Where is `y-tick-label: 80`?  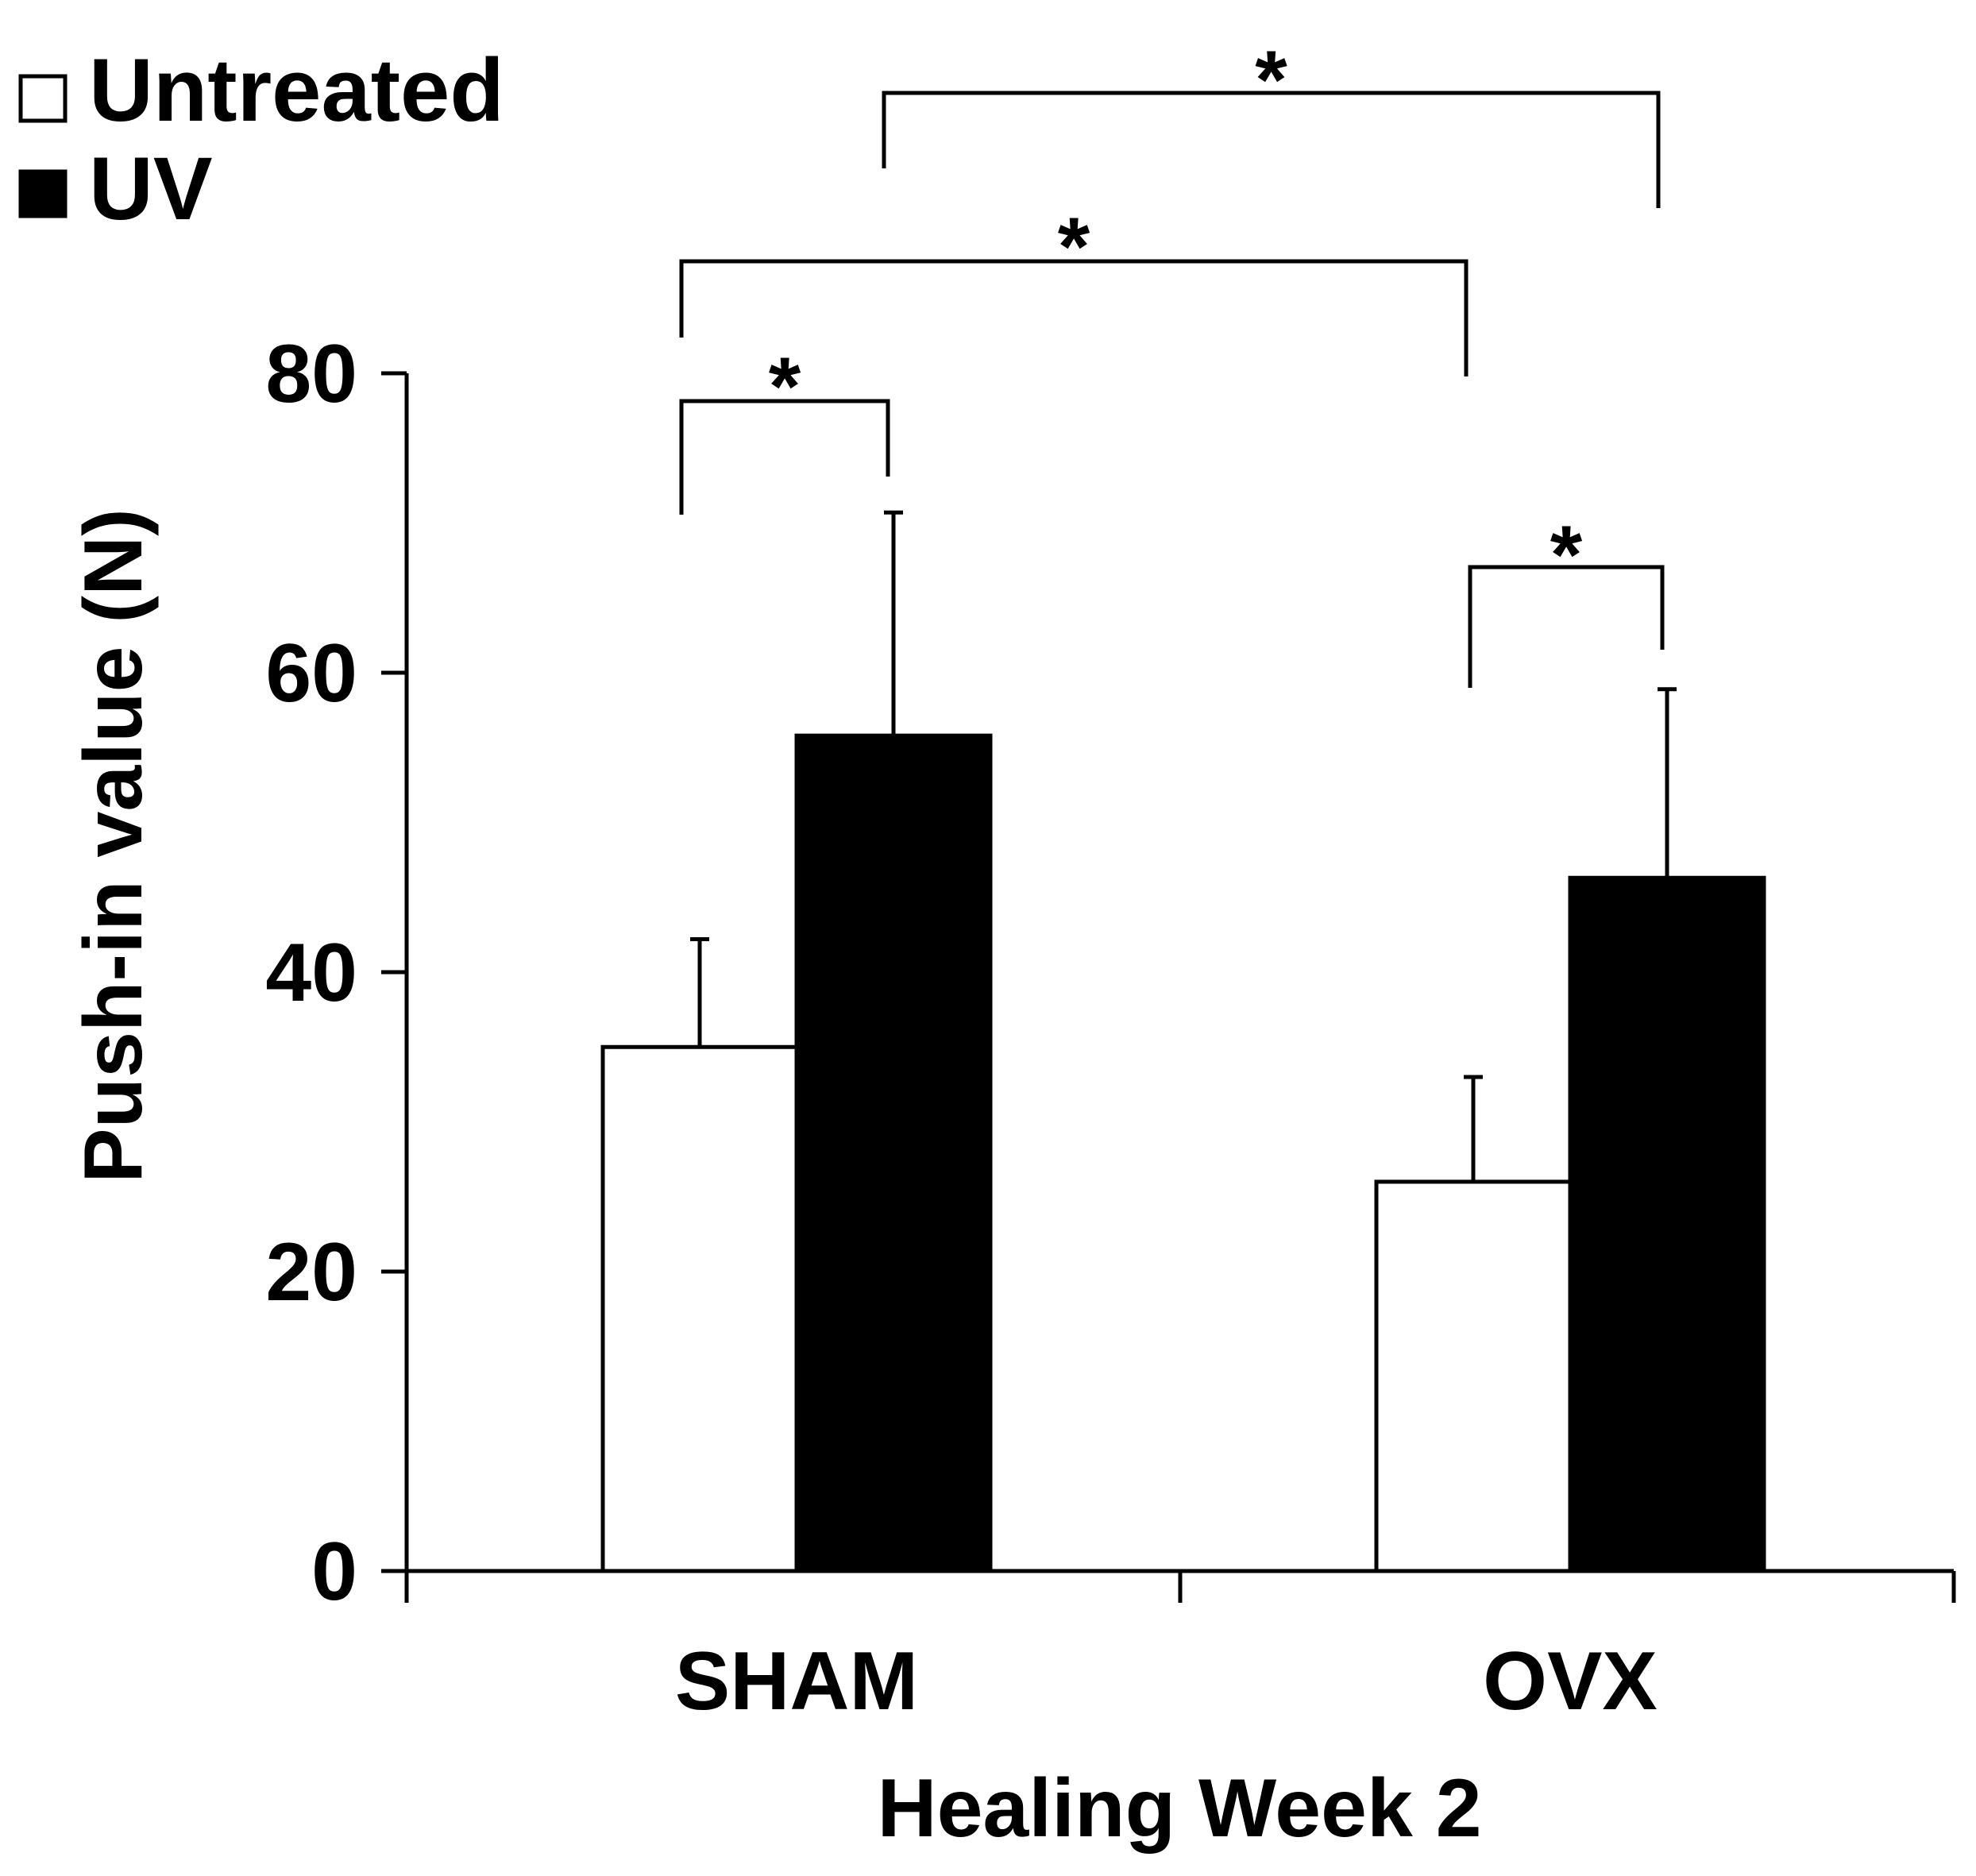 y-tick-label: 80 is located at coordinates (311, 374).